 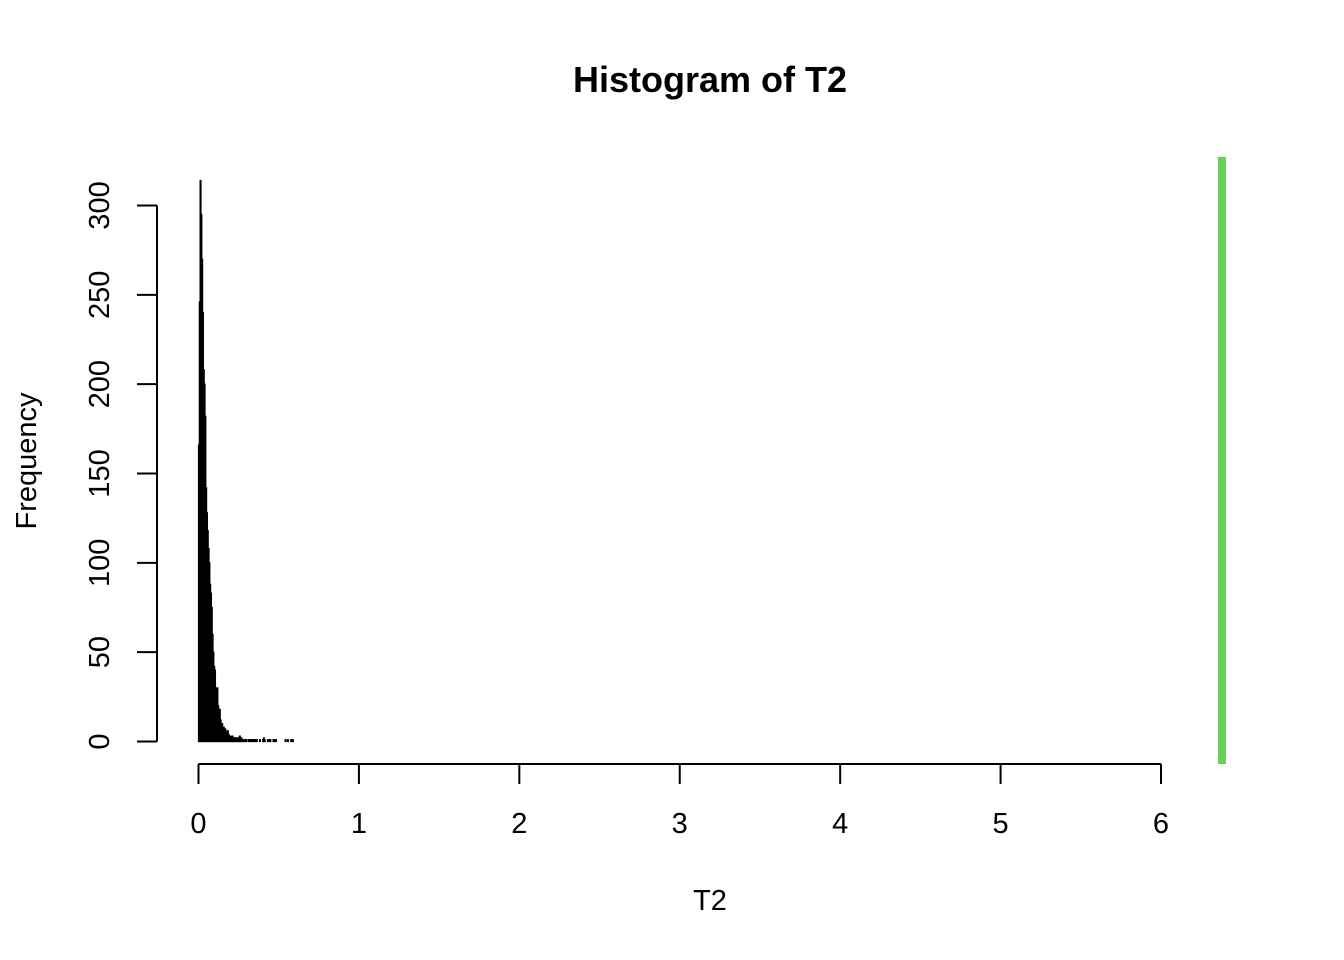 I want to click on x-tick-label: 6, so click(x=1161, y=824).